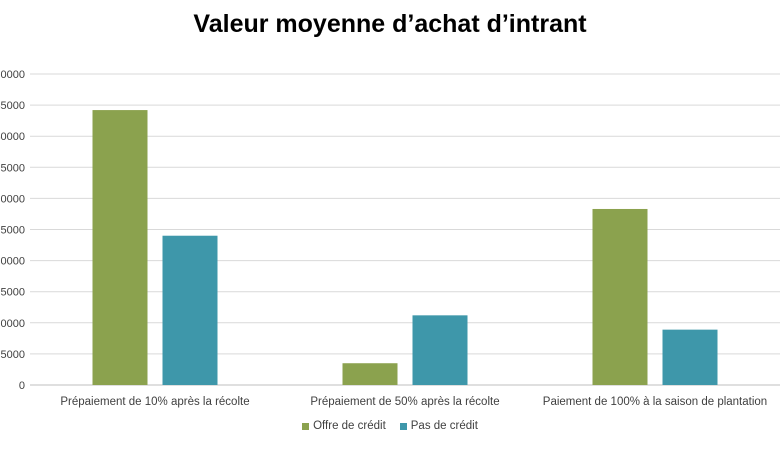 The width and height of the screenshot is (780, 470). Describe the element at coordinates (444, 426) in the screenshot. I see `legend-label-pas: Pas de crédit` at that location.